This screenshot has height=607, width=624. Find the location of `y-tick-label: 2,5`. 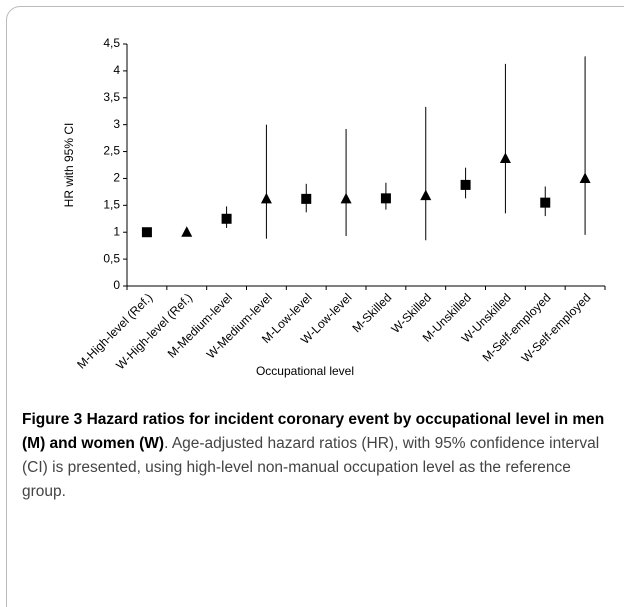

y-tick-label: 2,5 is located at coordinates (111, 151).